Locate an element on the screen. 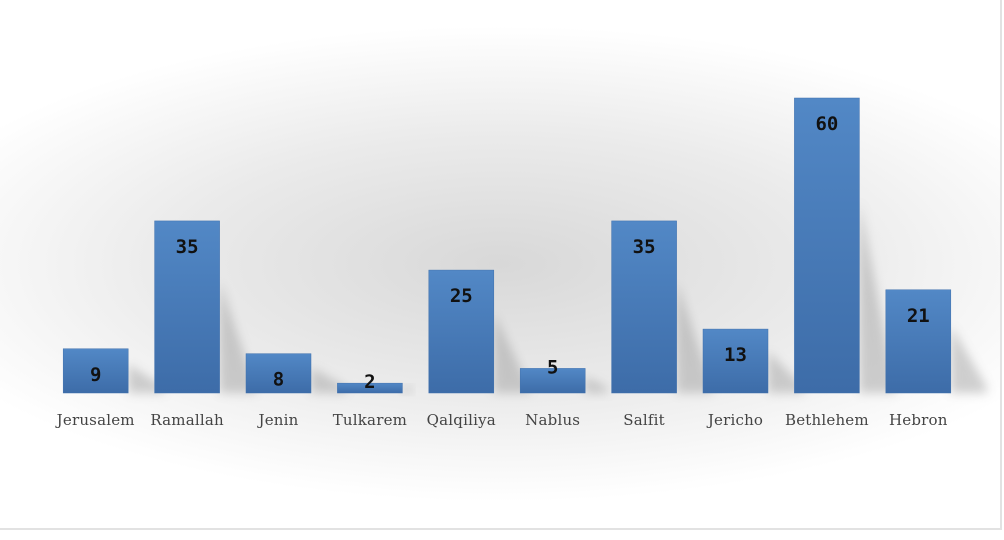  category-label-qalqiliya: Qalqiliya is located at coordinates (461, 420).